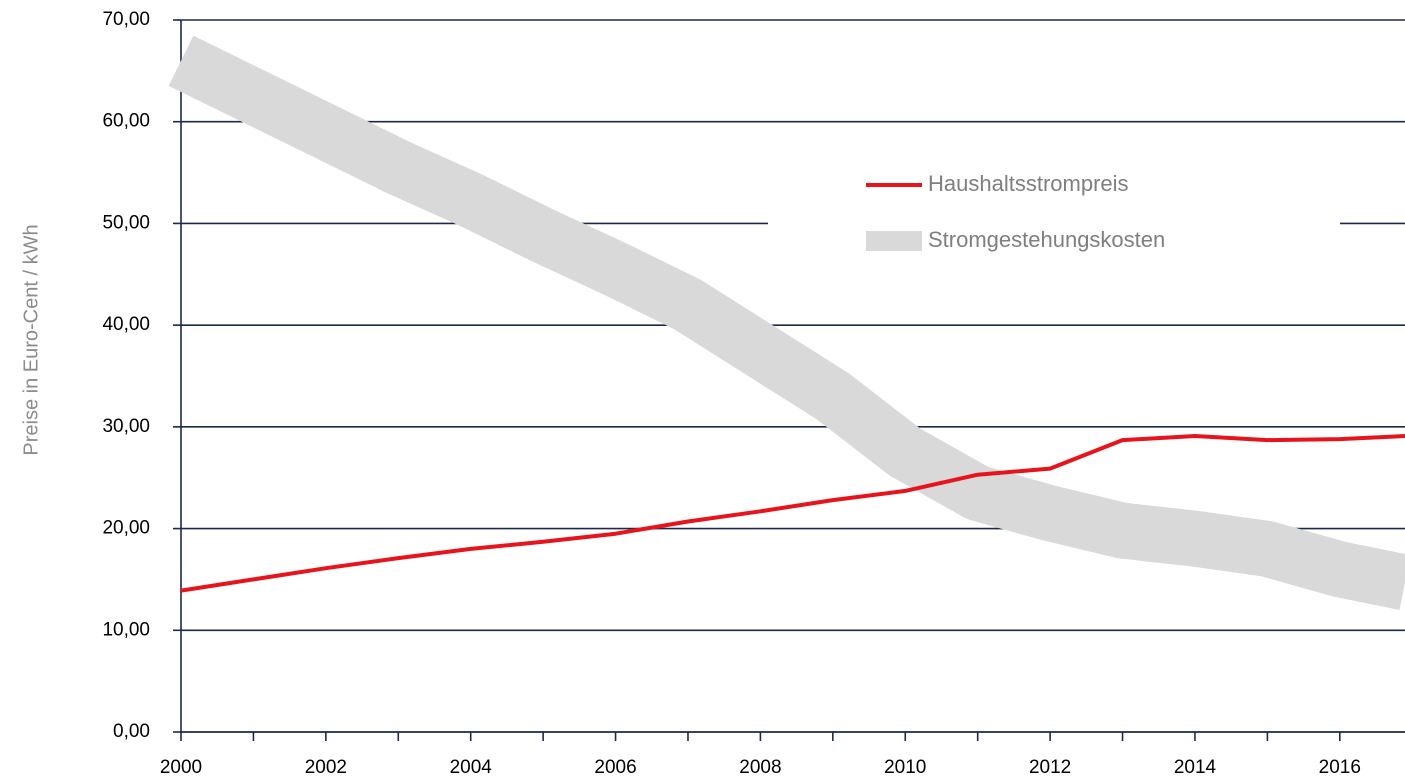 The image size is (1405, 781). Describe the element at coordinates (126, 19) in the screenshot. I see `y-tick-label: 70,00` at that location.